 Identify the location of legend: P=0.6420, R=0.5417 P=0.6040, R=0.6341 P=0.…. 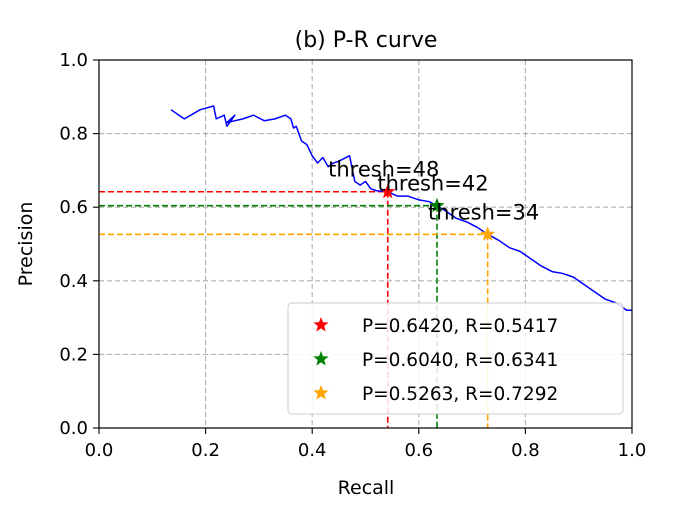
(455, 358).